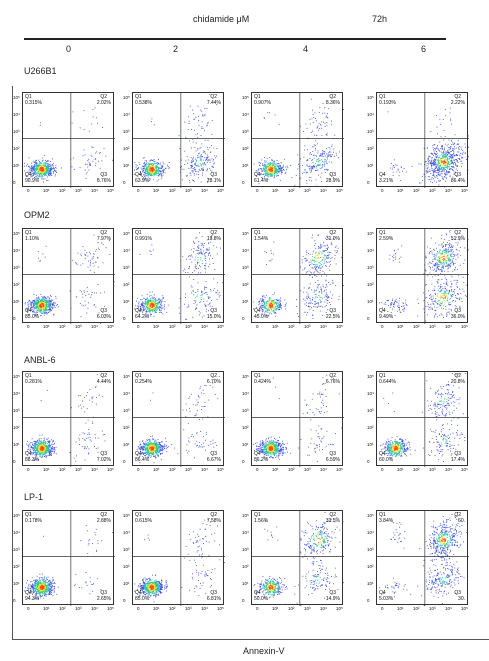  I want to click on concentration-label-2: 2, so click(176, 49).